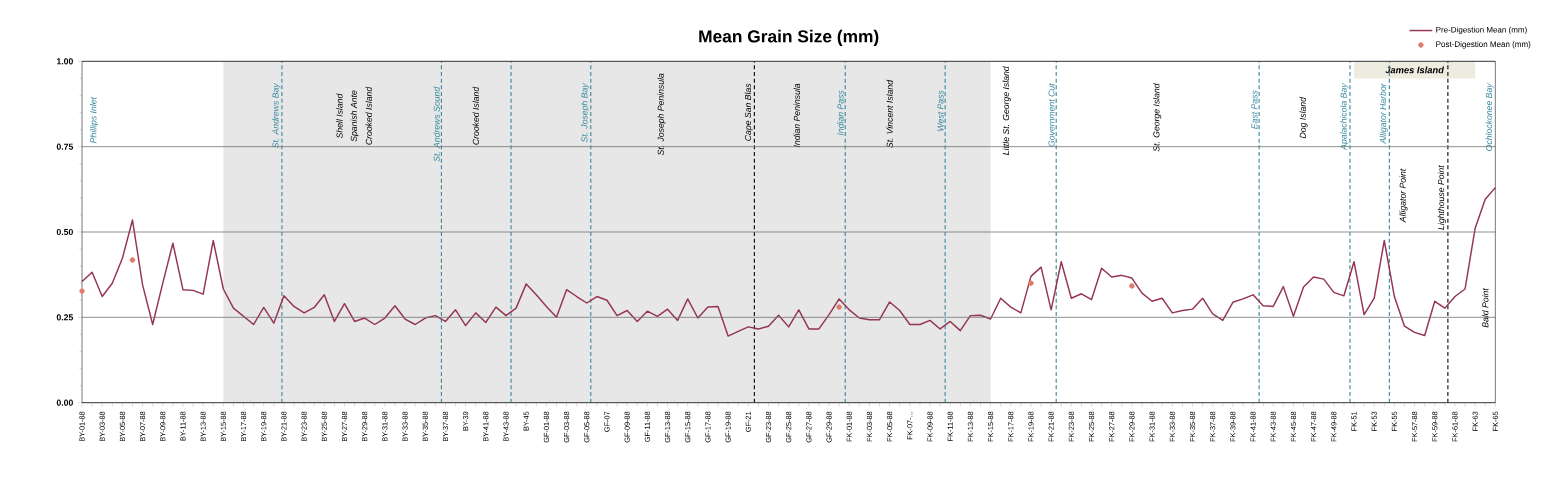 Image resolution: width=1556 pixels, height=480 pixels. I want to click on legend-label: Pre-Digestion Mean (mm), so click(1481, 30).